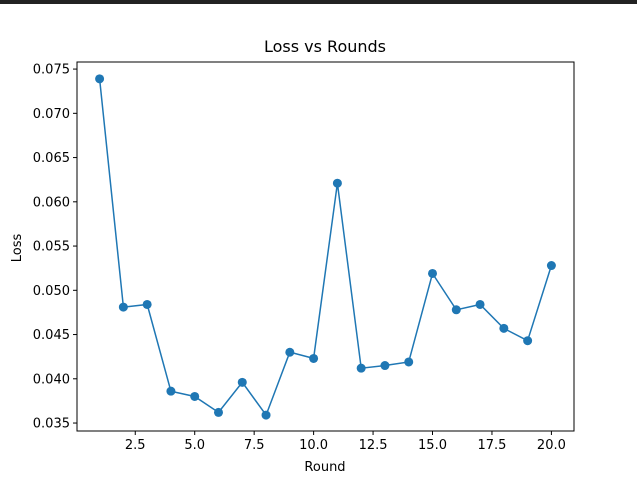  What do you see at coordinates (373, 445) in the screenshot?
I see `x-tick-label: 12.5` at bounding box center [373, 445].